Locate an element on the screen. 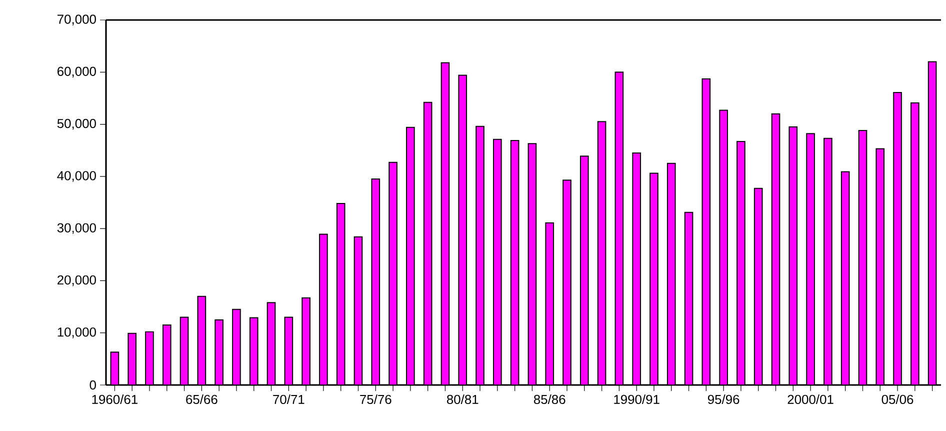 The width and height of the screenshot is (946, 431). y-tick-label: 0 is located at coordinates (93, 385).